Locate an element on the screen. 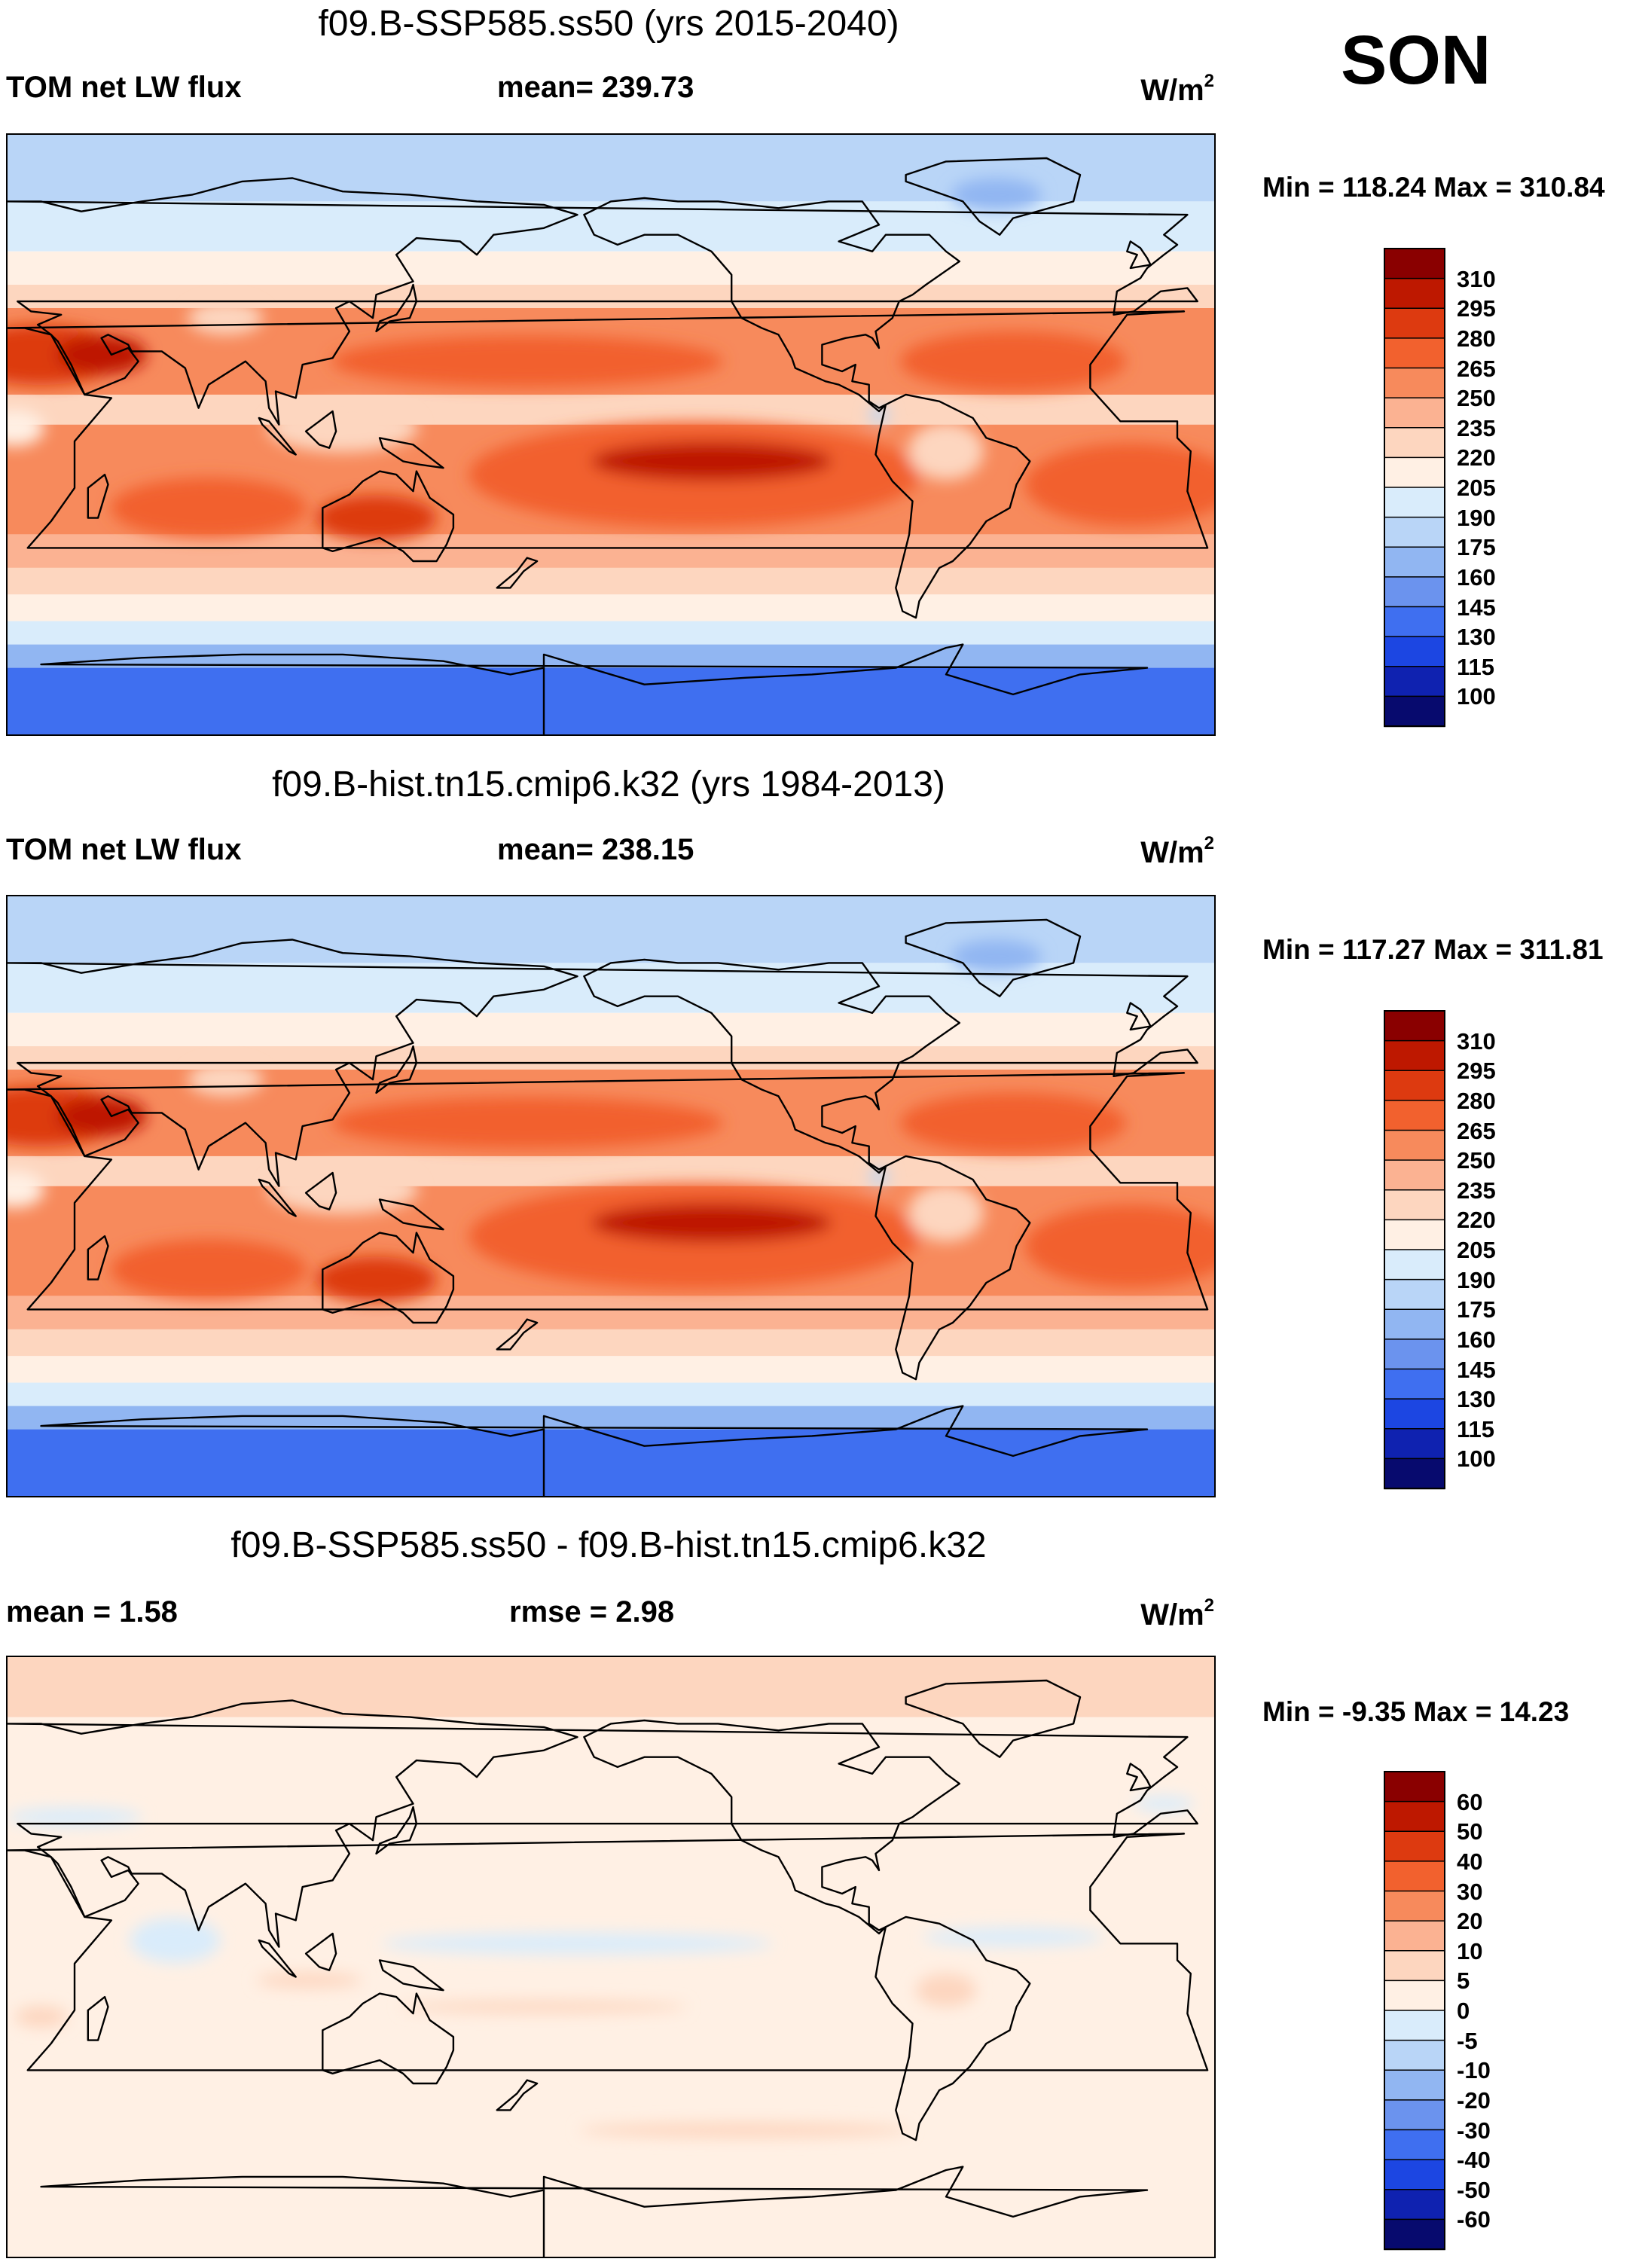 The width and height of the screenshot is (1633, 2268). panel-1-units: W/m2 is located at coordinates (1177, 89).